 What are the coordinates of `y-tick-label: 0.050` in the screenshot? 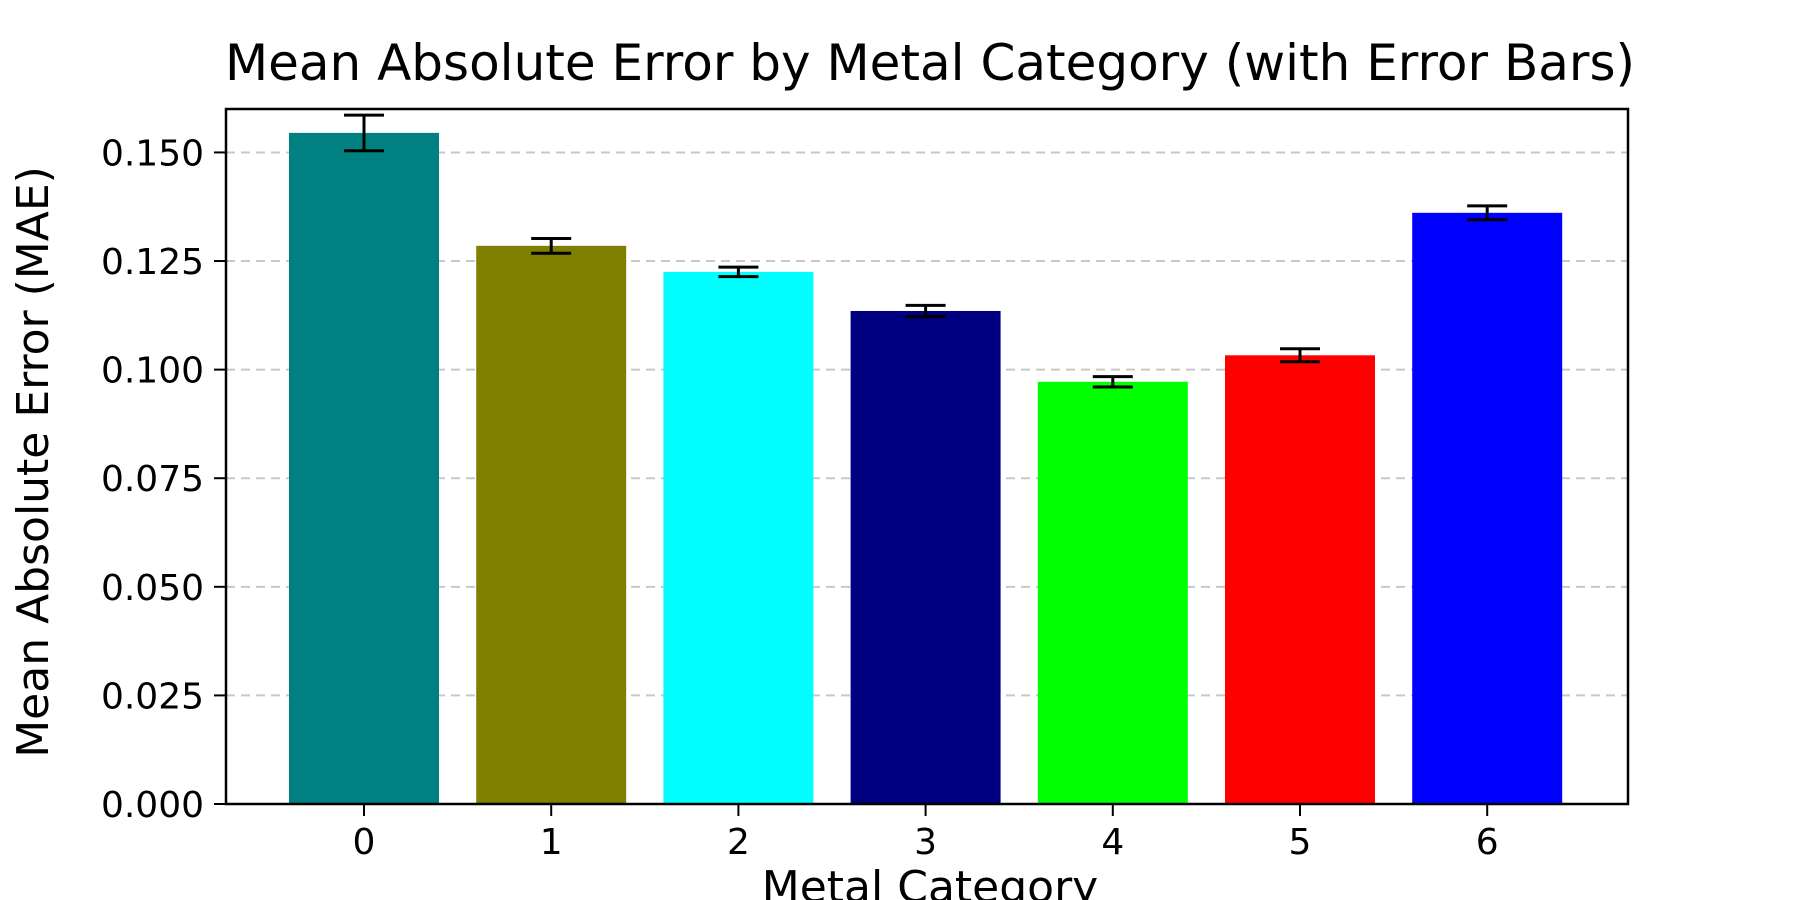 It's located at (152, 588).